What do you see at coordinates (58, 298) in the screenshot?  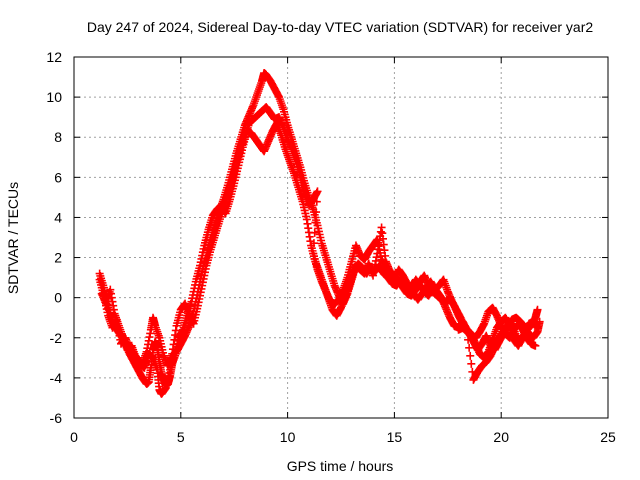 I see `y-tick-label: 0` at bounding box center [58, 298].